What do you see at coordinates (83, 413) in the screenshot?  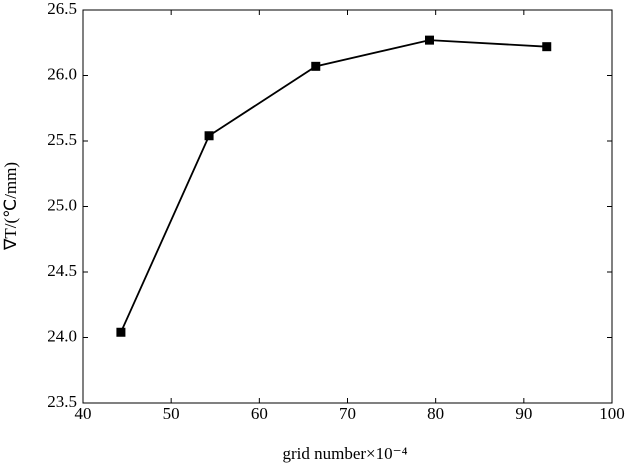 I see `x-tick-label: 40` at bounding box center [83, 413].